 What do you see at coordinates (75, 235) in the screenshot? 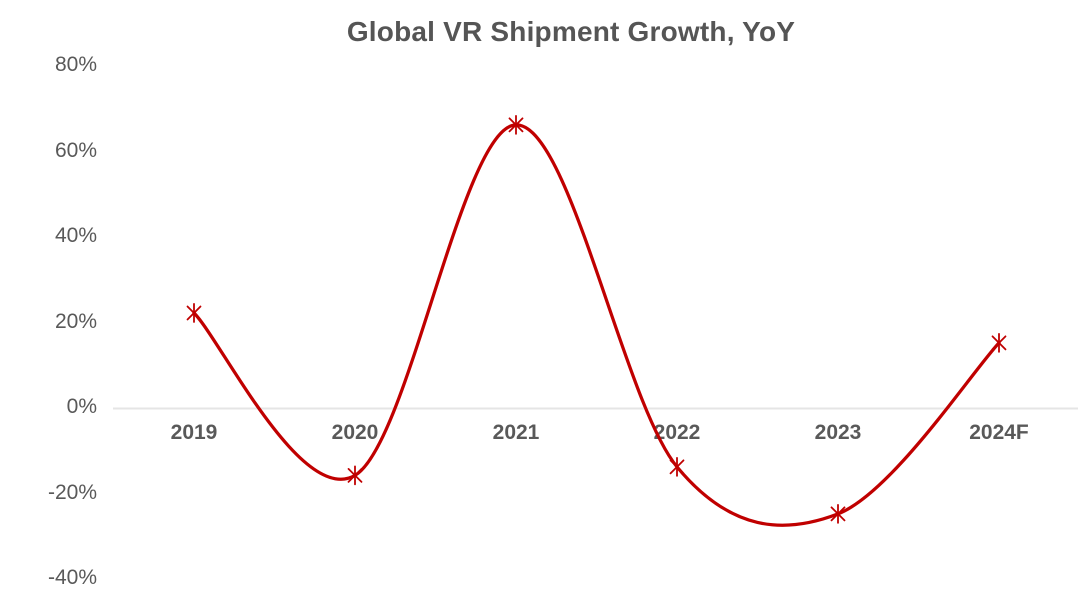
I see `y-tick-label: 40%` at bounding box center [75, 235].